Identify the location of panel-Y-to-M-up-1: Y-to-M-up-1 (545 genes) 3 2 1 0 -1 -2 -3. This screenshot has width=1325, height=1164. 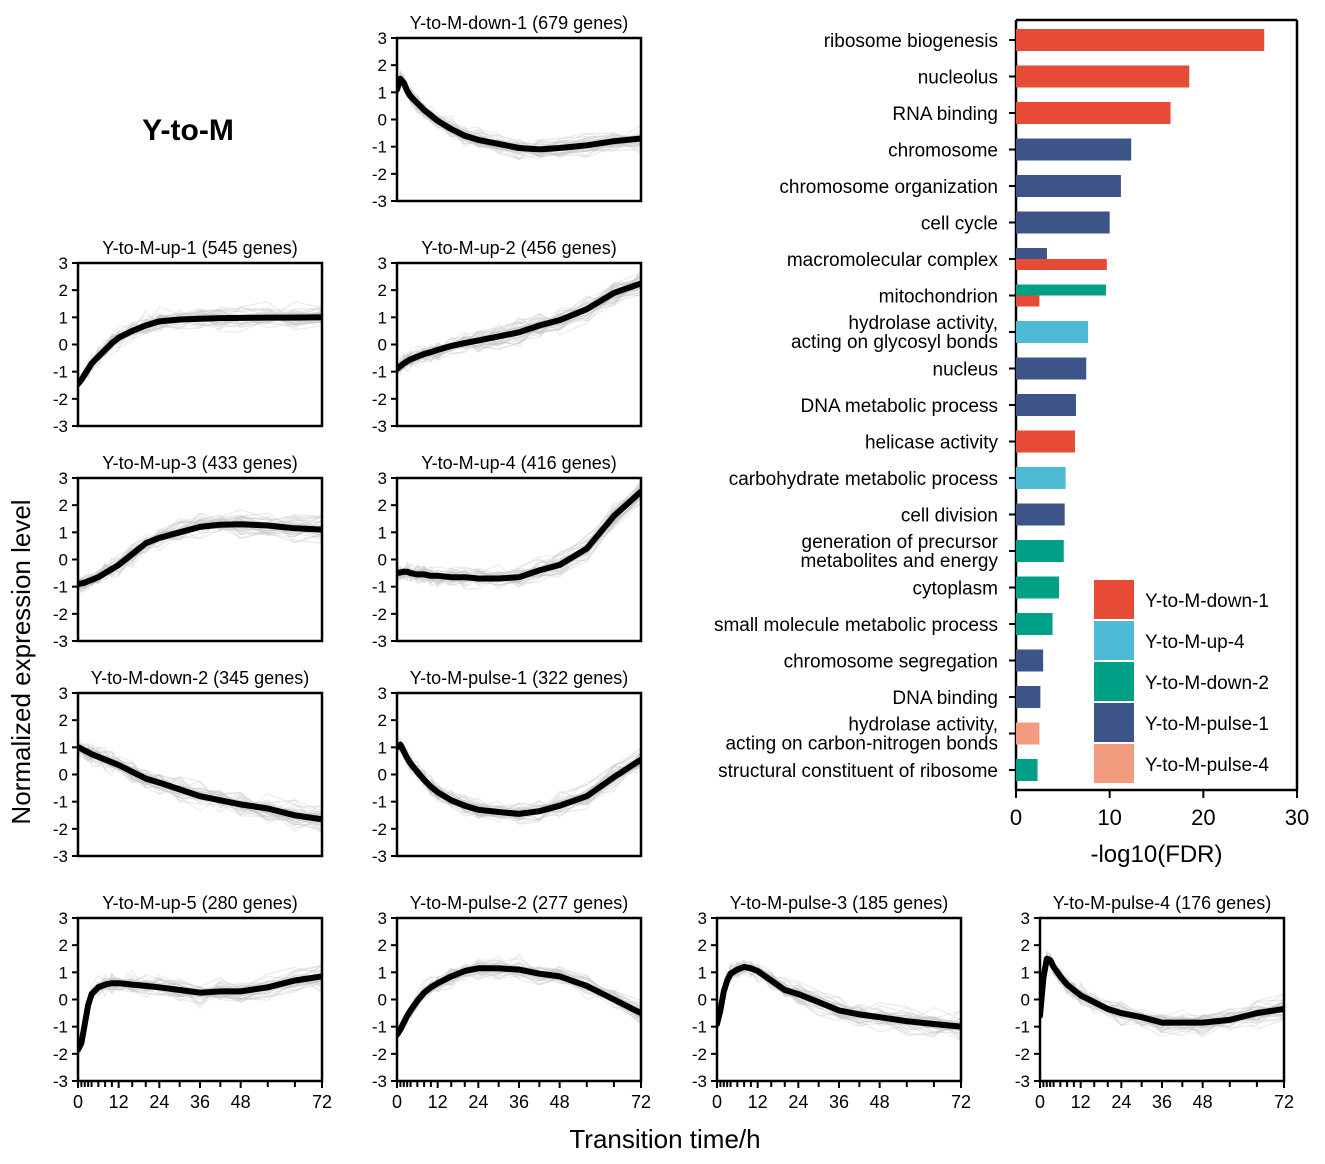
(188, 337).